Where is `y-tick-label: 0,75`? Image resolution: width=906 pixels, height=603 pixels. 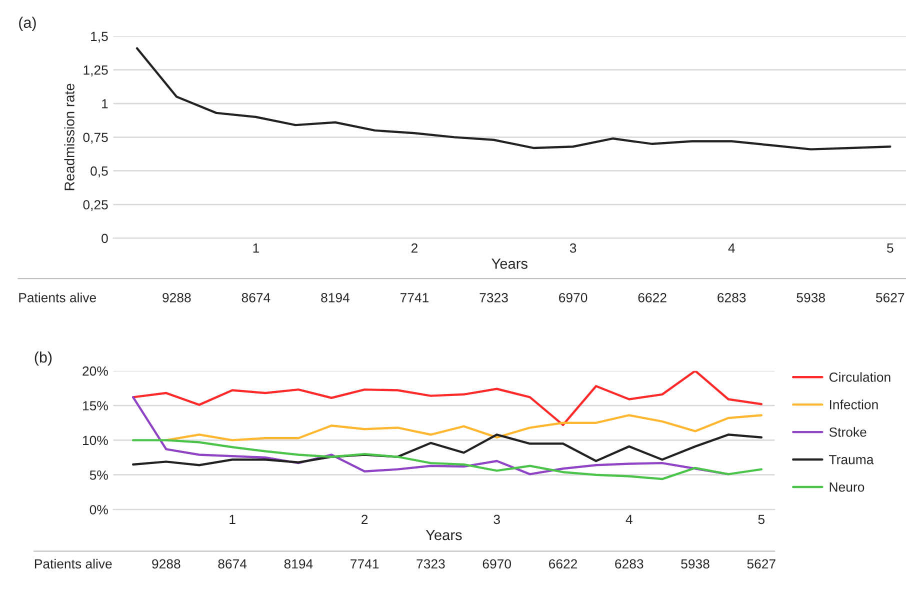
y-tick-label: 0,75 is located at coordinates (95, 138).